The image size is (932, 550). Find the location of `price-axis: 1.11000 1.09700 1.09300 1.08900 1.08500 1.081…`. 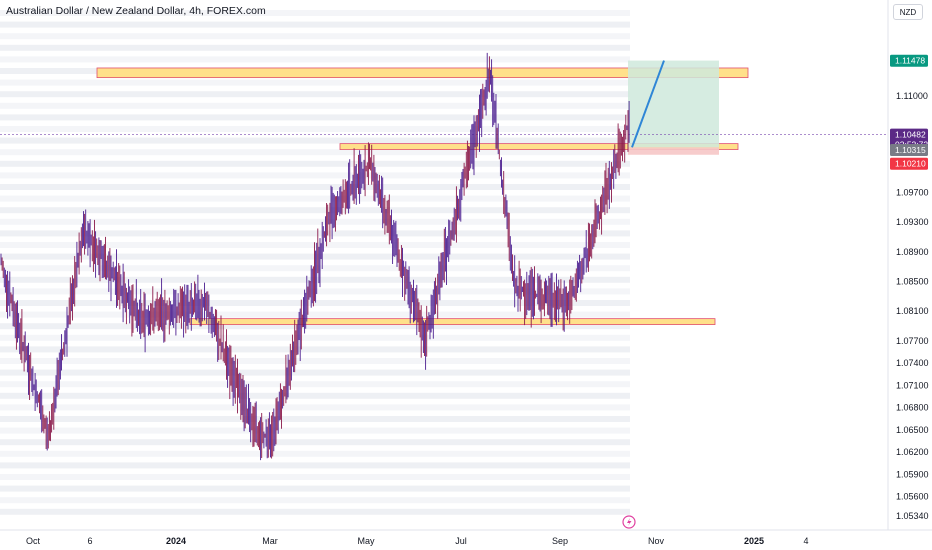

price-axis: 1.11000 1.09700 1.09300 1.08900 1.08500 1.081… is located at coordinates (912, 306).